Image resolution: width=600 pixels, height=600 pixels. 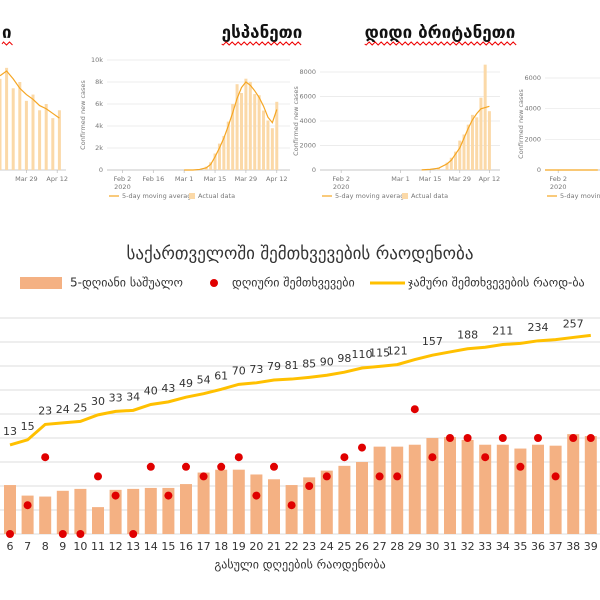 What do you see at coordinates (397, 546) in the screenshot?
I see `x-tick-label: 28` at bounding box center [397, 546].